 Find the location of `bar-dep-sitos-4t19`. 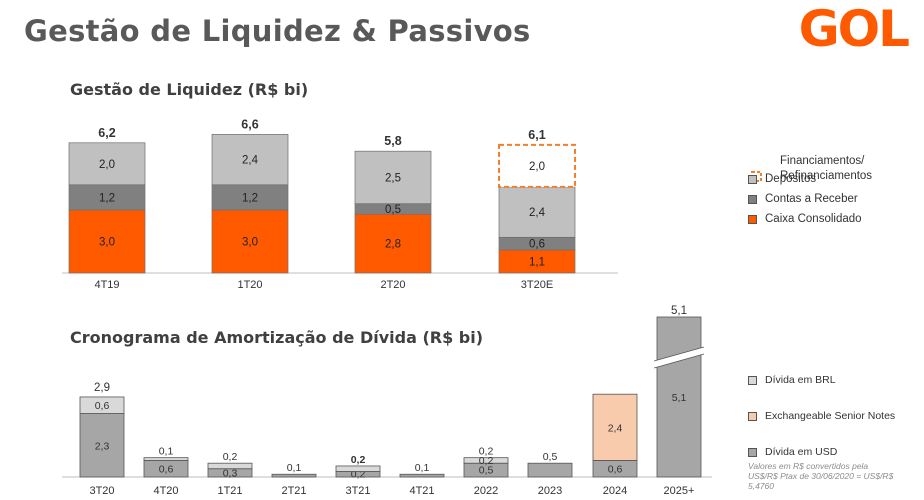

bar-dep-sitos-4t19 is located at coordinates (107, 164).